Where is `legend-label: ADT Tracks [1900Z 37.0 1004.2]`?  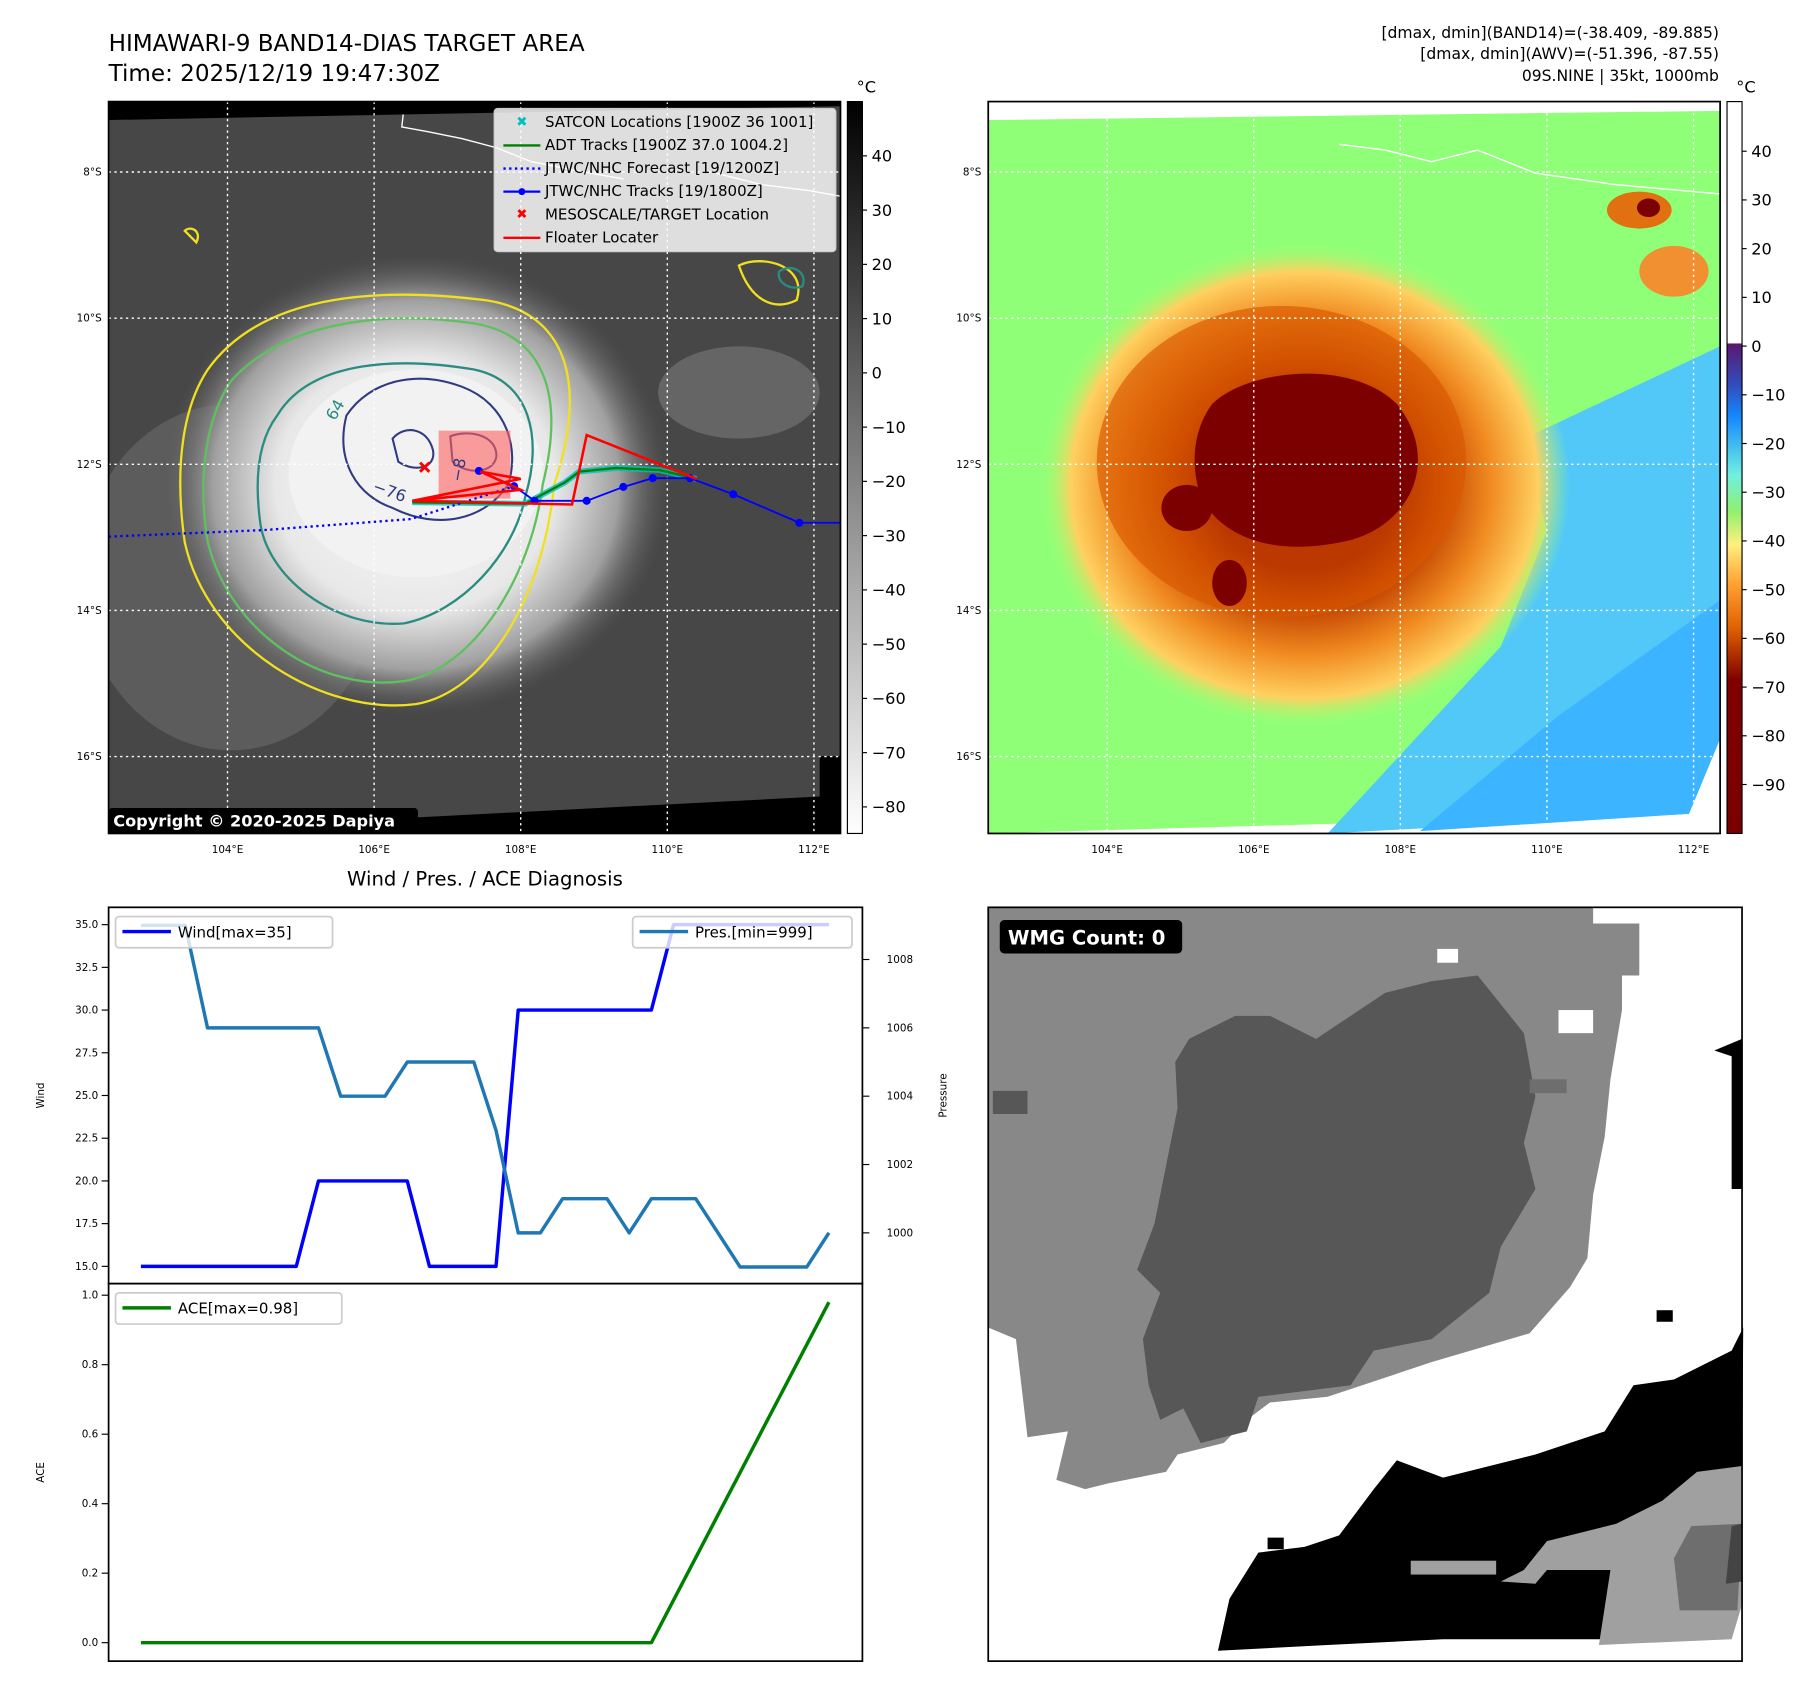 legend-label: ADT Tracks [1900Z 37.0 1004.2] is located at coordinates (666, 145).